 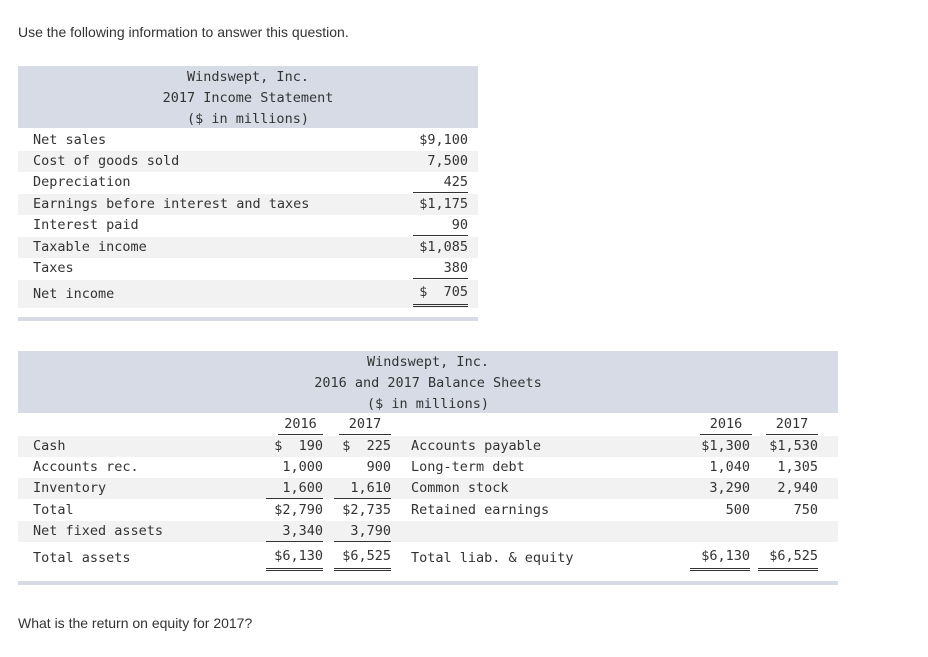 What do you see at coordinates (248, 225) in the screenshot?
I see `table-row: Interest paid 90` at bounding box center [248, 225].